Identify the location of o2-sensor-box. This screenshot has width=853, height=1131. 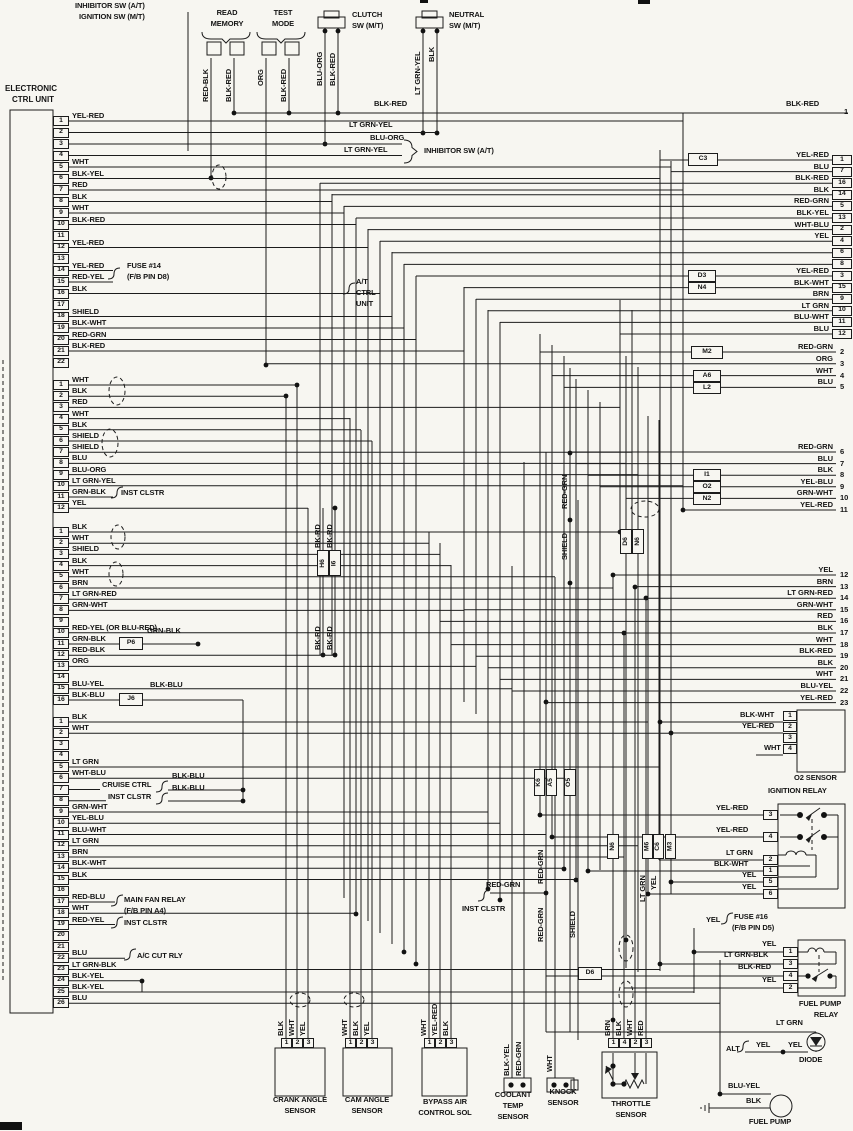
(821, 741).